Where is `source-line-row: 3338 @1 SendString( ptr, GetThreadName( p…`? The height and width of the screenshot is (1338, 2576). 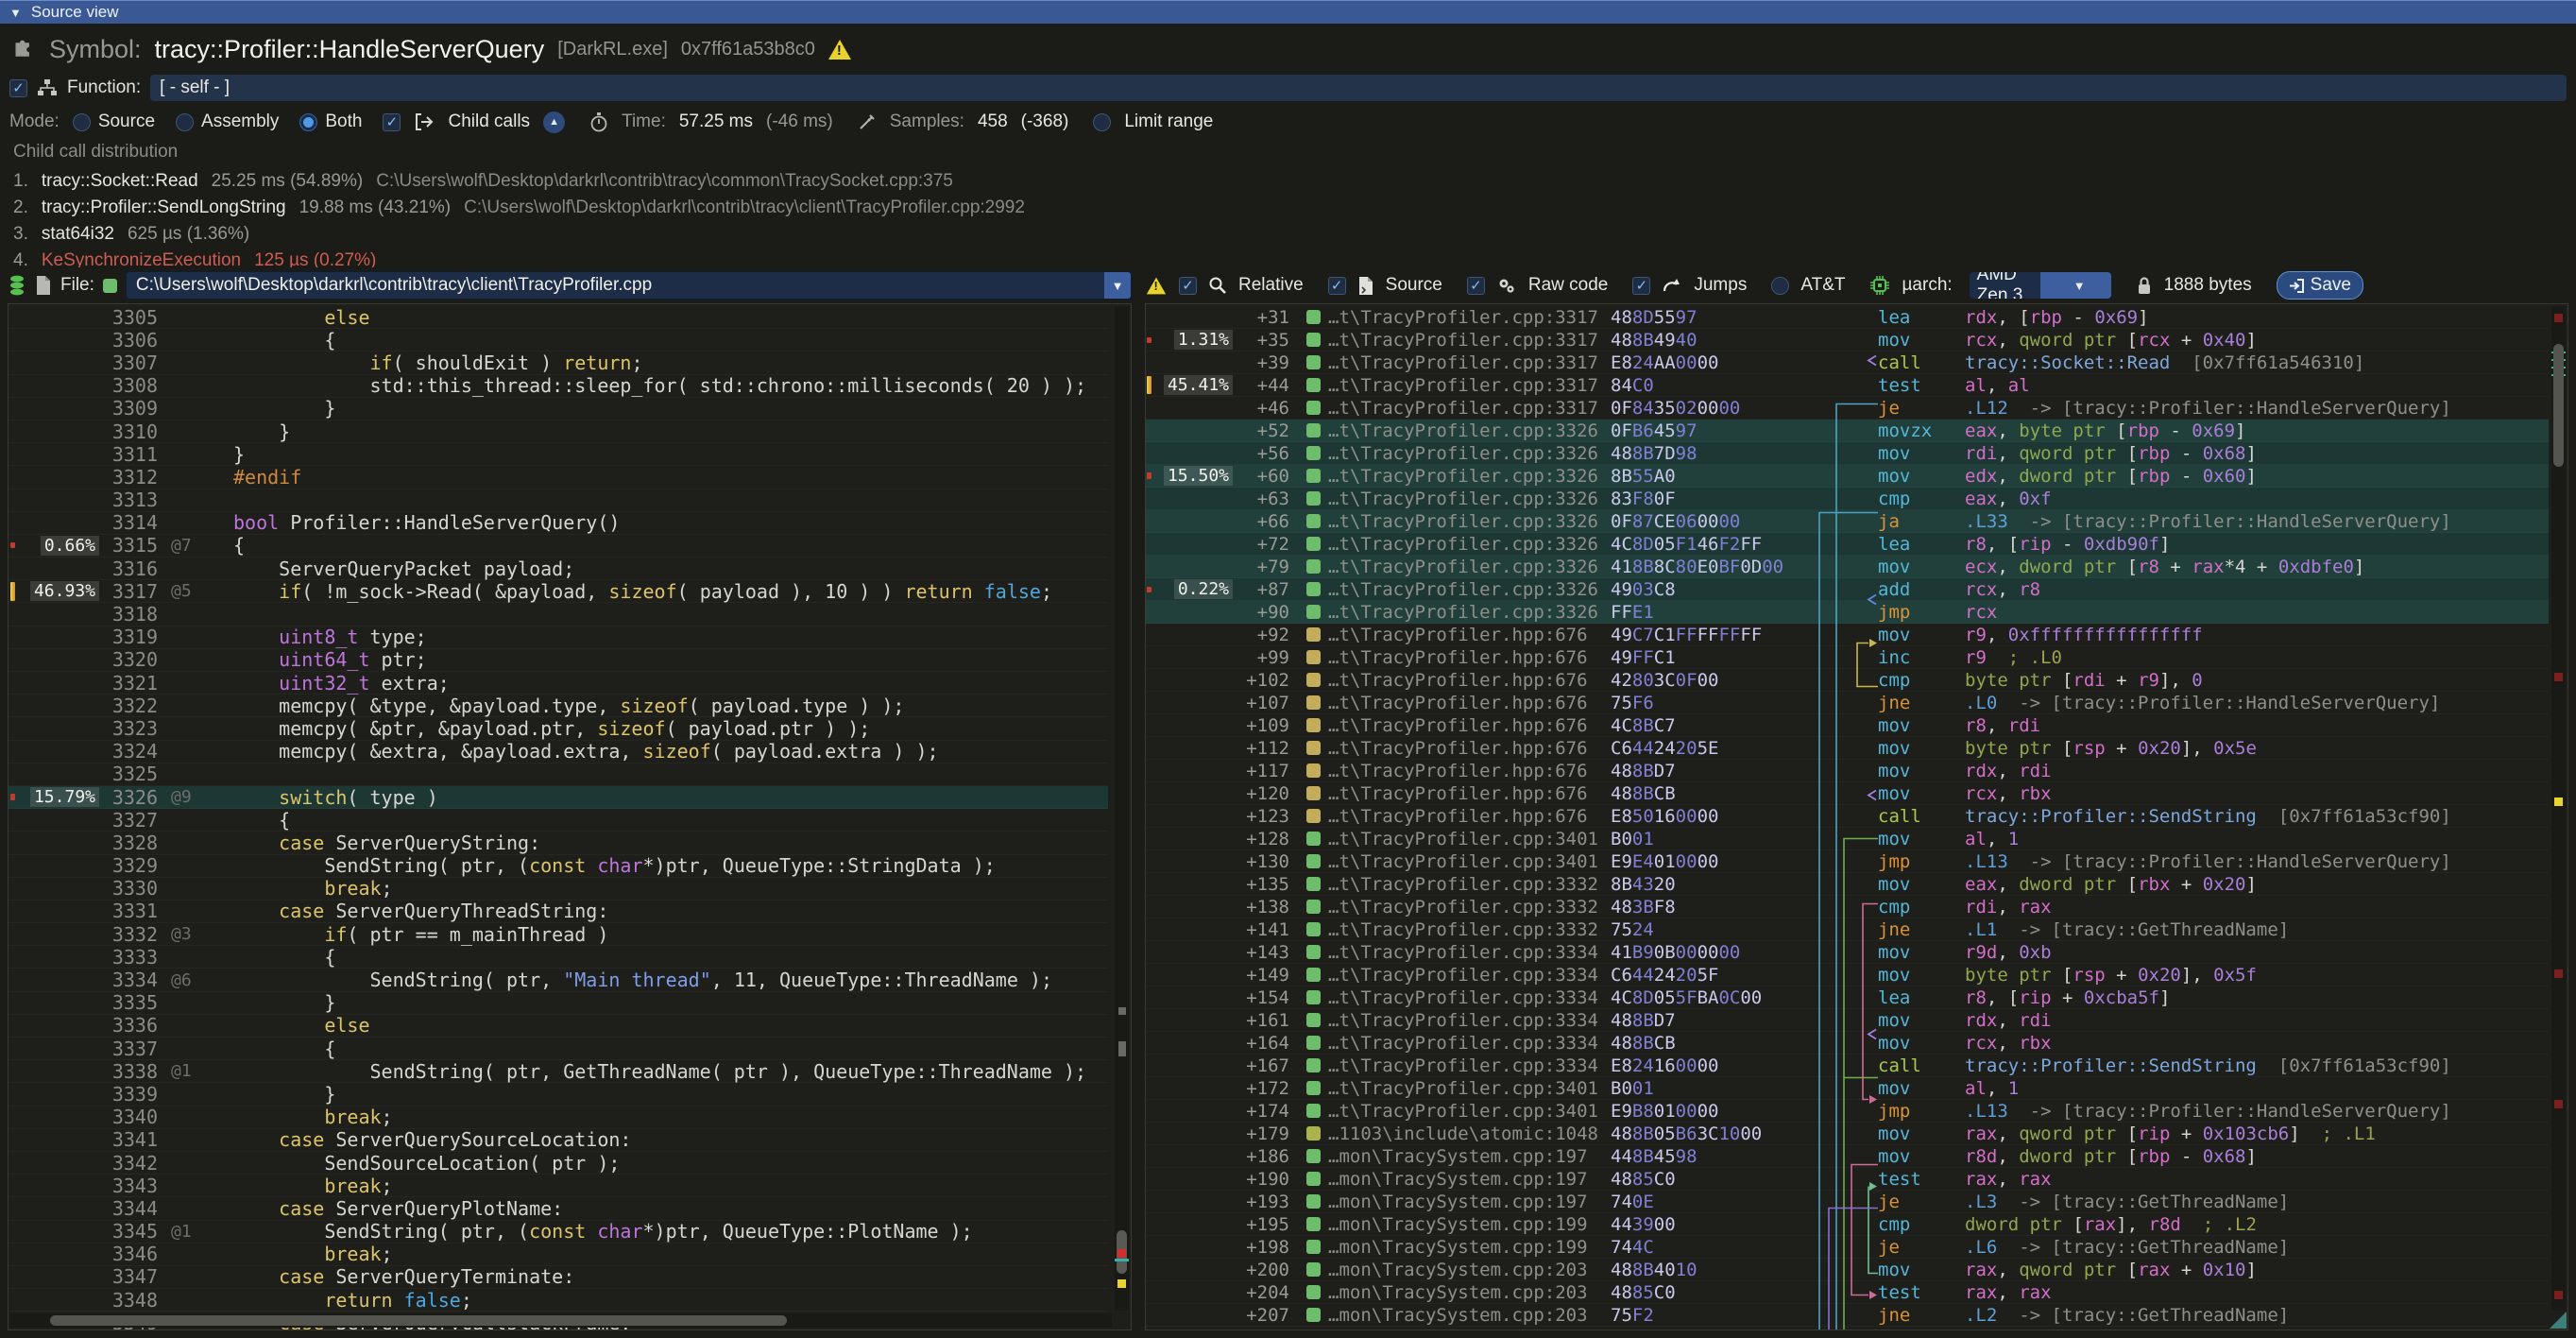 source-line-row: 3338 @1 SendString( ptr, GetThreadName( p… is located at coordinates (558, 1072).